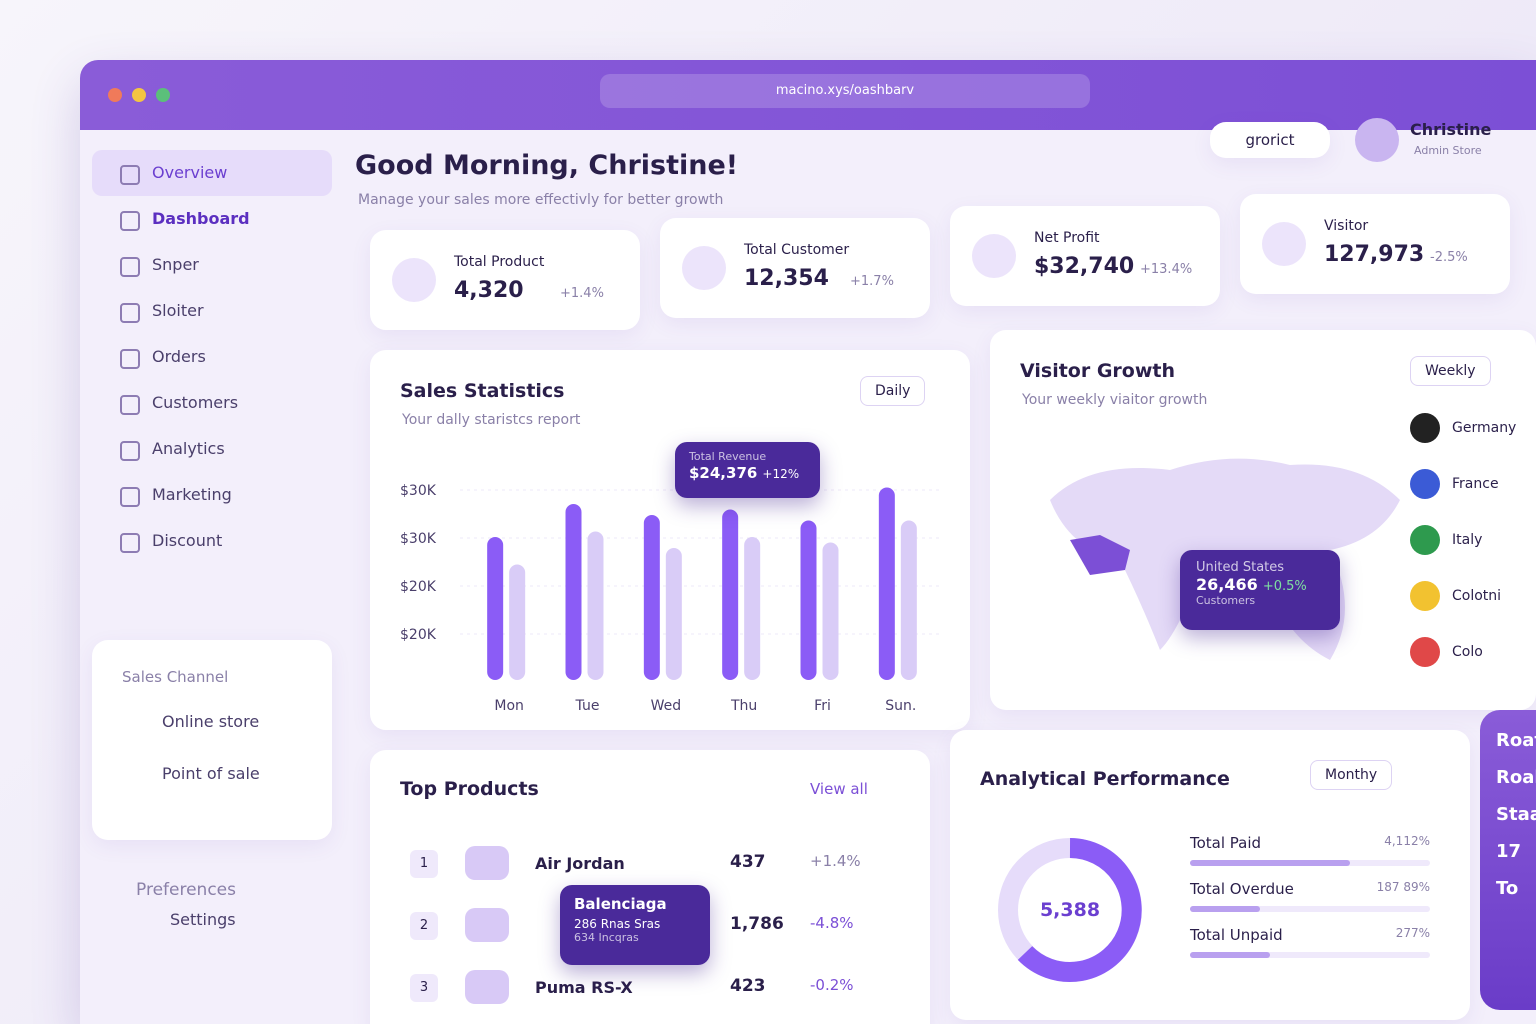 This screenshot has height=1024, width=1536. Describe the element at coordinates (900, 706) in the screenshot. I see `x-axis-label: Sun.` at that location.